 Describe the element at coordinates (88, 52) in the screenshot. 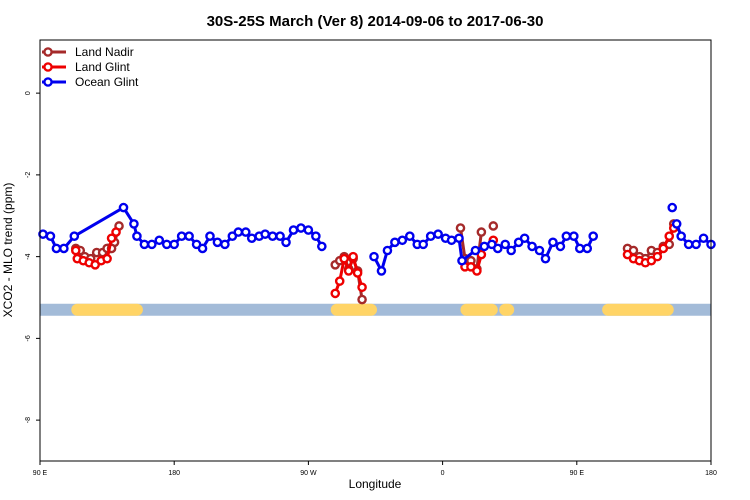

I see `legend-item: Land Nadir` at that location.